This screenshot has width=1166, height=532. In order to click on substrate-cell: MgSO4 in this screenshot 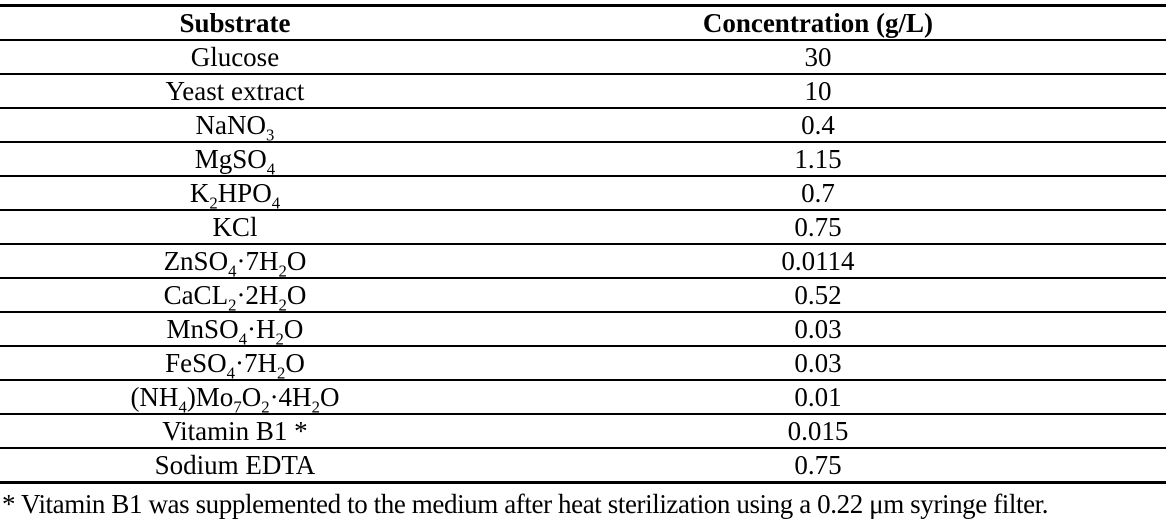, I will do `click(235, 160)`.